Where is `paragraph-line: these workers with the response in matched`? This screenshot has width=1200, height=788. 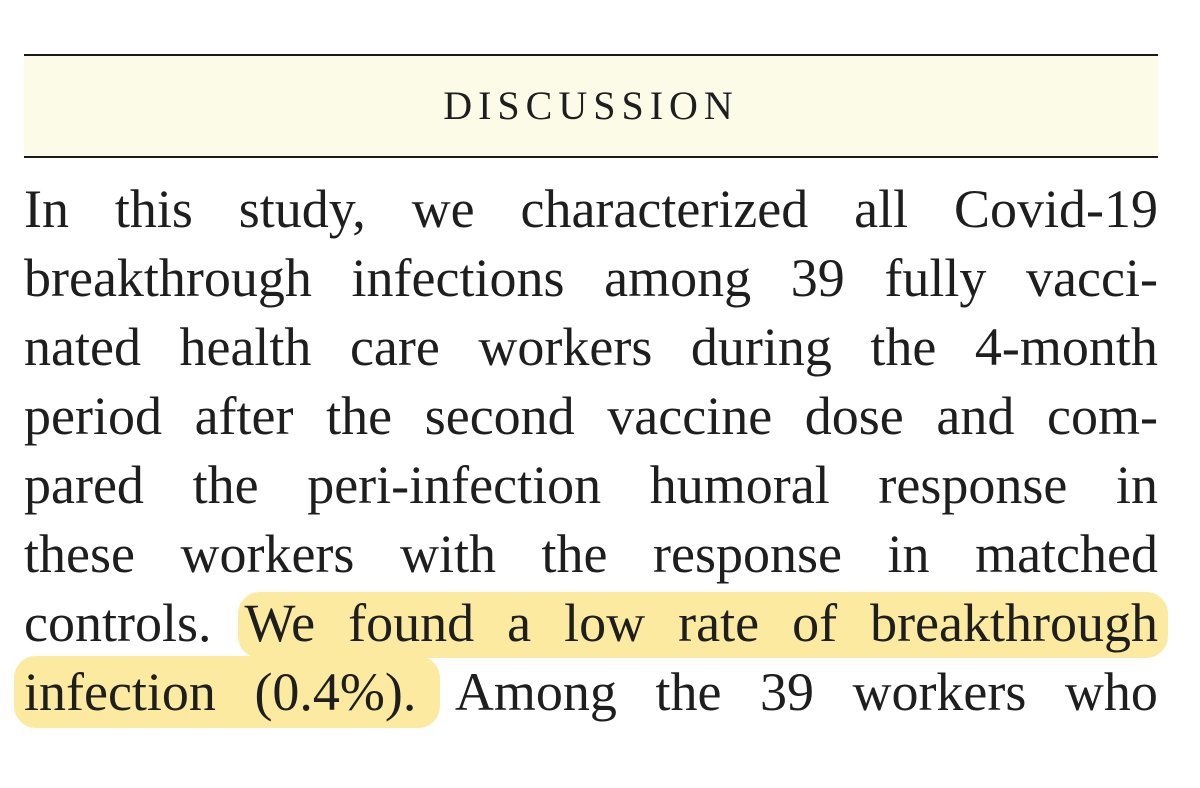 paragraph-line: these workers with the response in matched is located at coordinates (591, 554).